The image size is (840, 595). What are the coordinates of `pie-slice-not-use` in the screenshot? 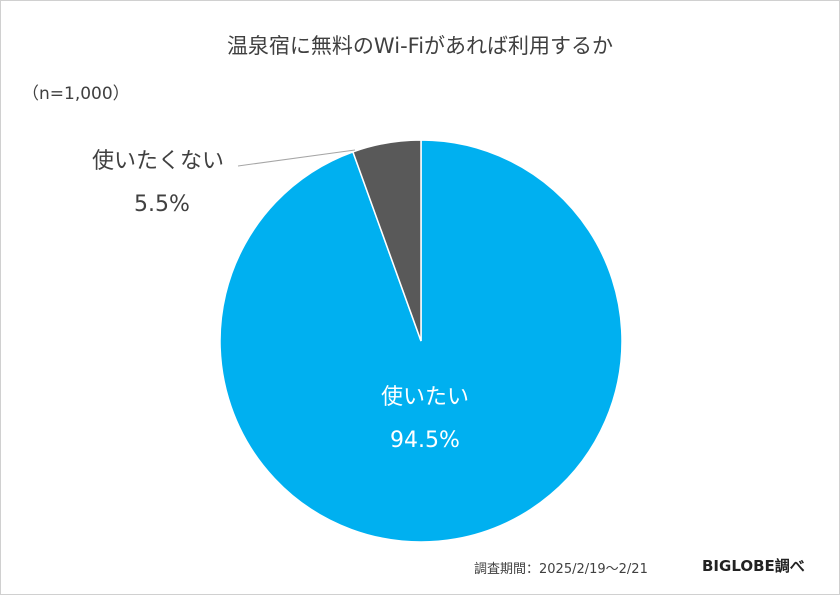 It's located at (386, 240).